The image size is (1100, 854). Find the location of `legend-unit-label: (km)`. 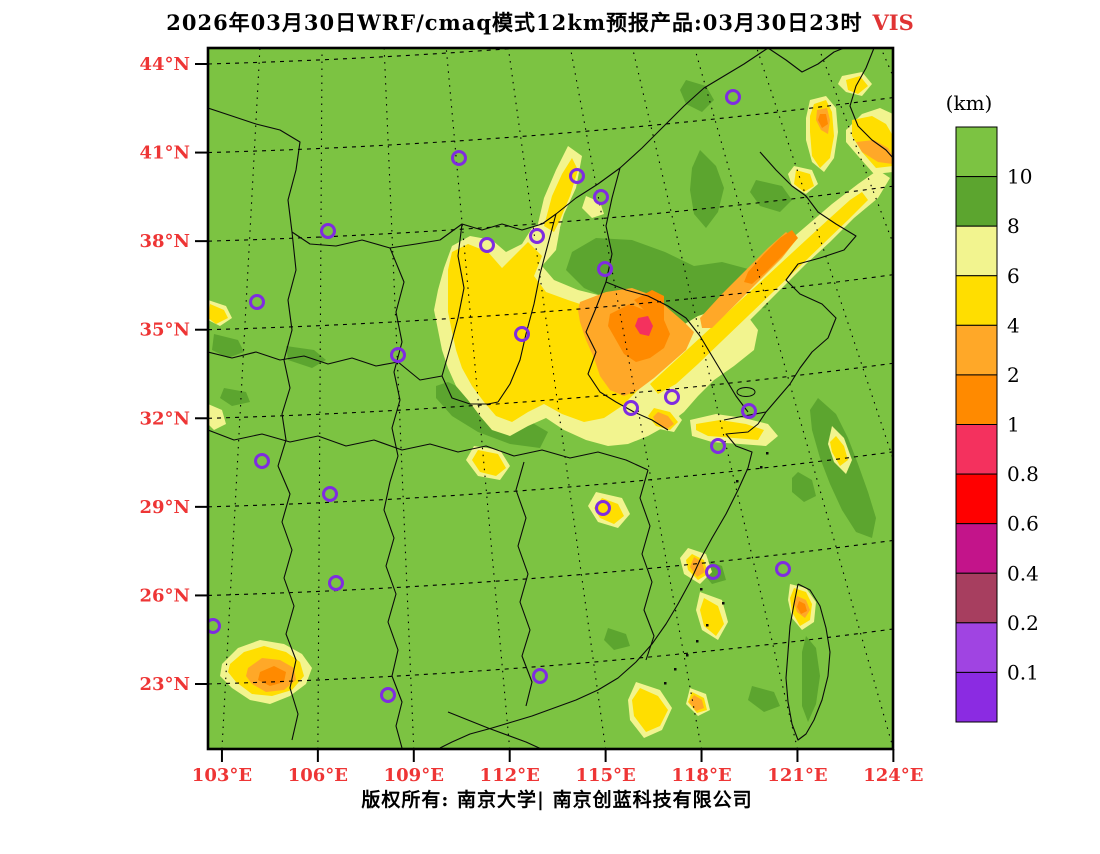

legend-unit-label: (km) is located at coordinates (969, 103).